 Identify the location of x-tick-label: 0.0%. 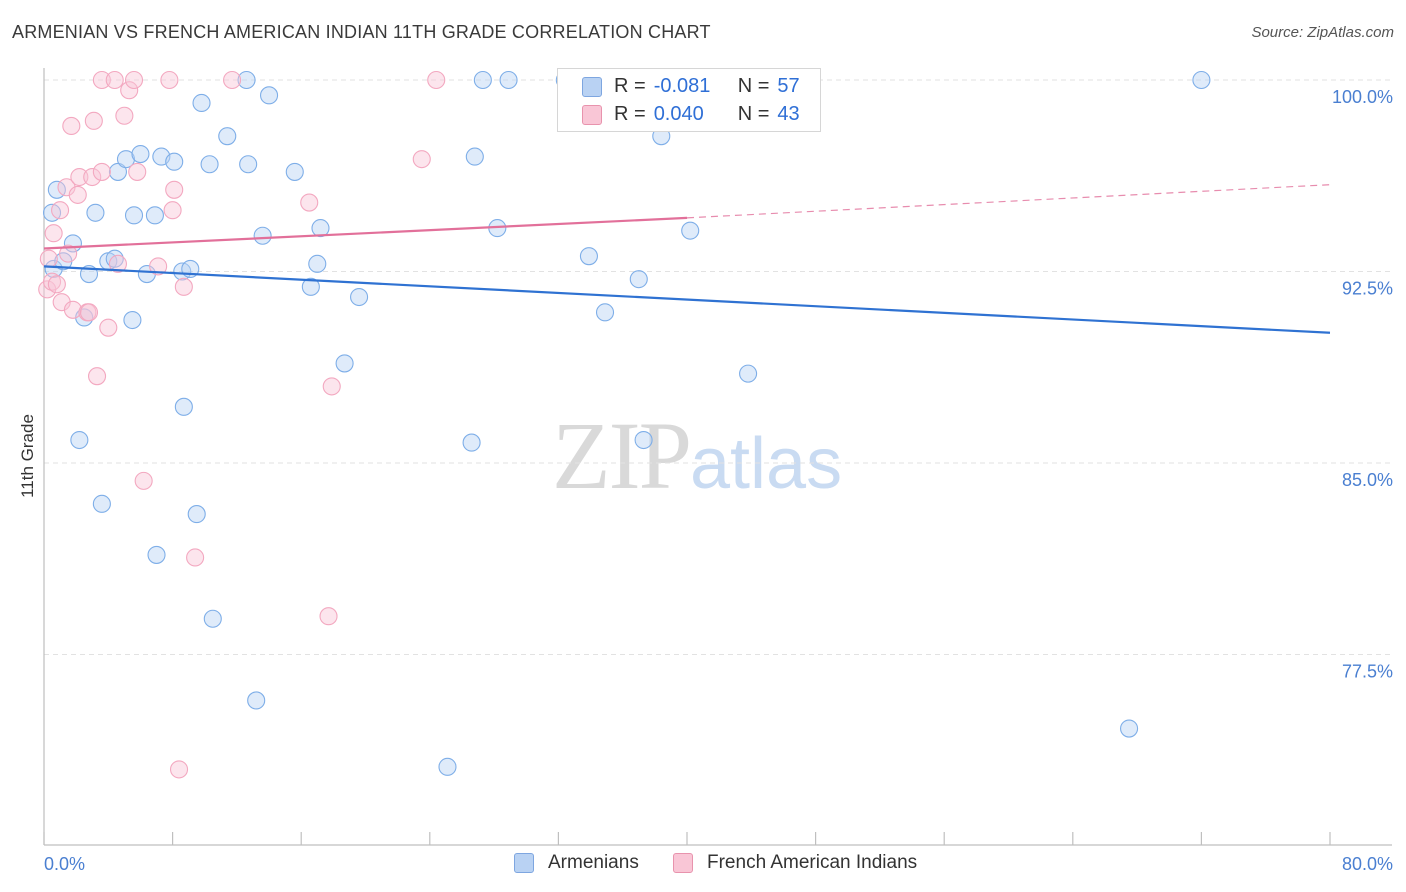
(64, 864).